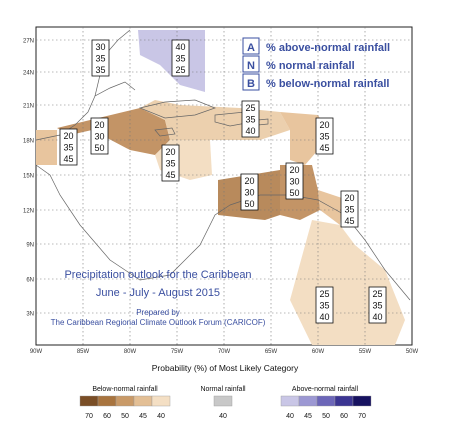 The image size is (450, 434). Describe the element at coordinates (223, 389) in the screenshot. I see `scale-normal-label: Normal rainfall` at that location.